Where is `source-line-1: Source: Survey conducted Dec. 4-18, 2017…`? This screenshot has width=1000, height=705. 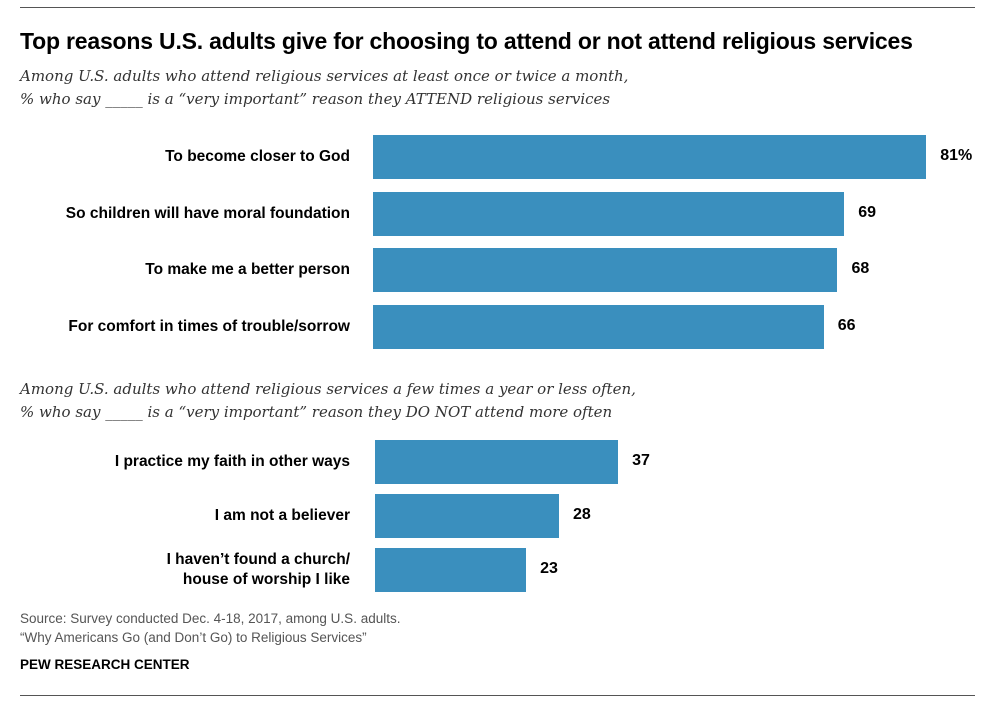
source-line-1: Source: Survey conducted Dec. 4-18, 2017… is located at coordinates (210, 618).